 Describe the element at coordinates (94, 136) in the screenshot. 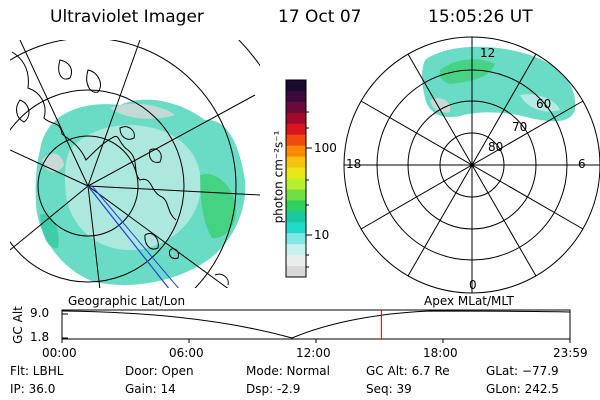

I see `coastline-north-america` at that location.